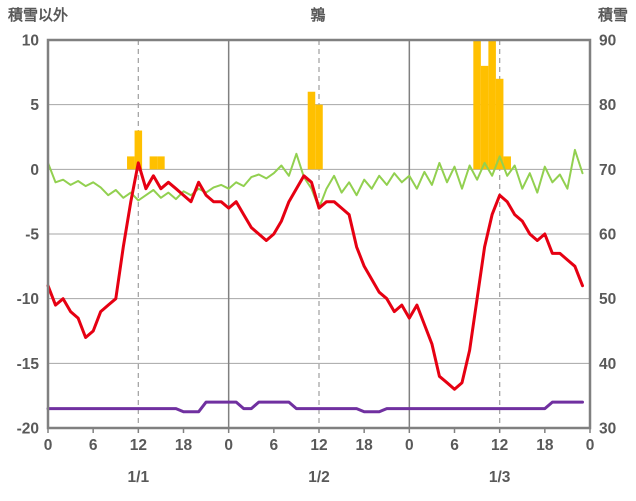 The height and width of the screenshot is (501, 636). What do you see at coordinates (38, 15) in the screenshot?
I see `left-axis-title: 積雪以外` at bounding box center [38, 15].